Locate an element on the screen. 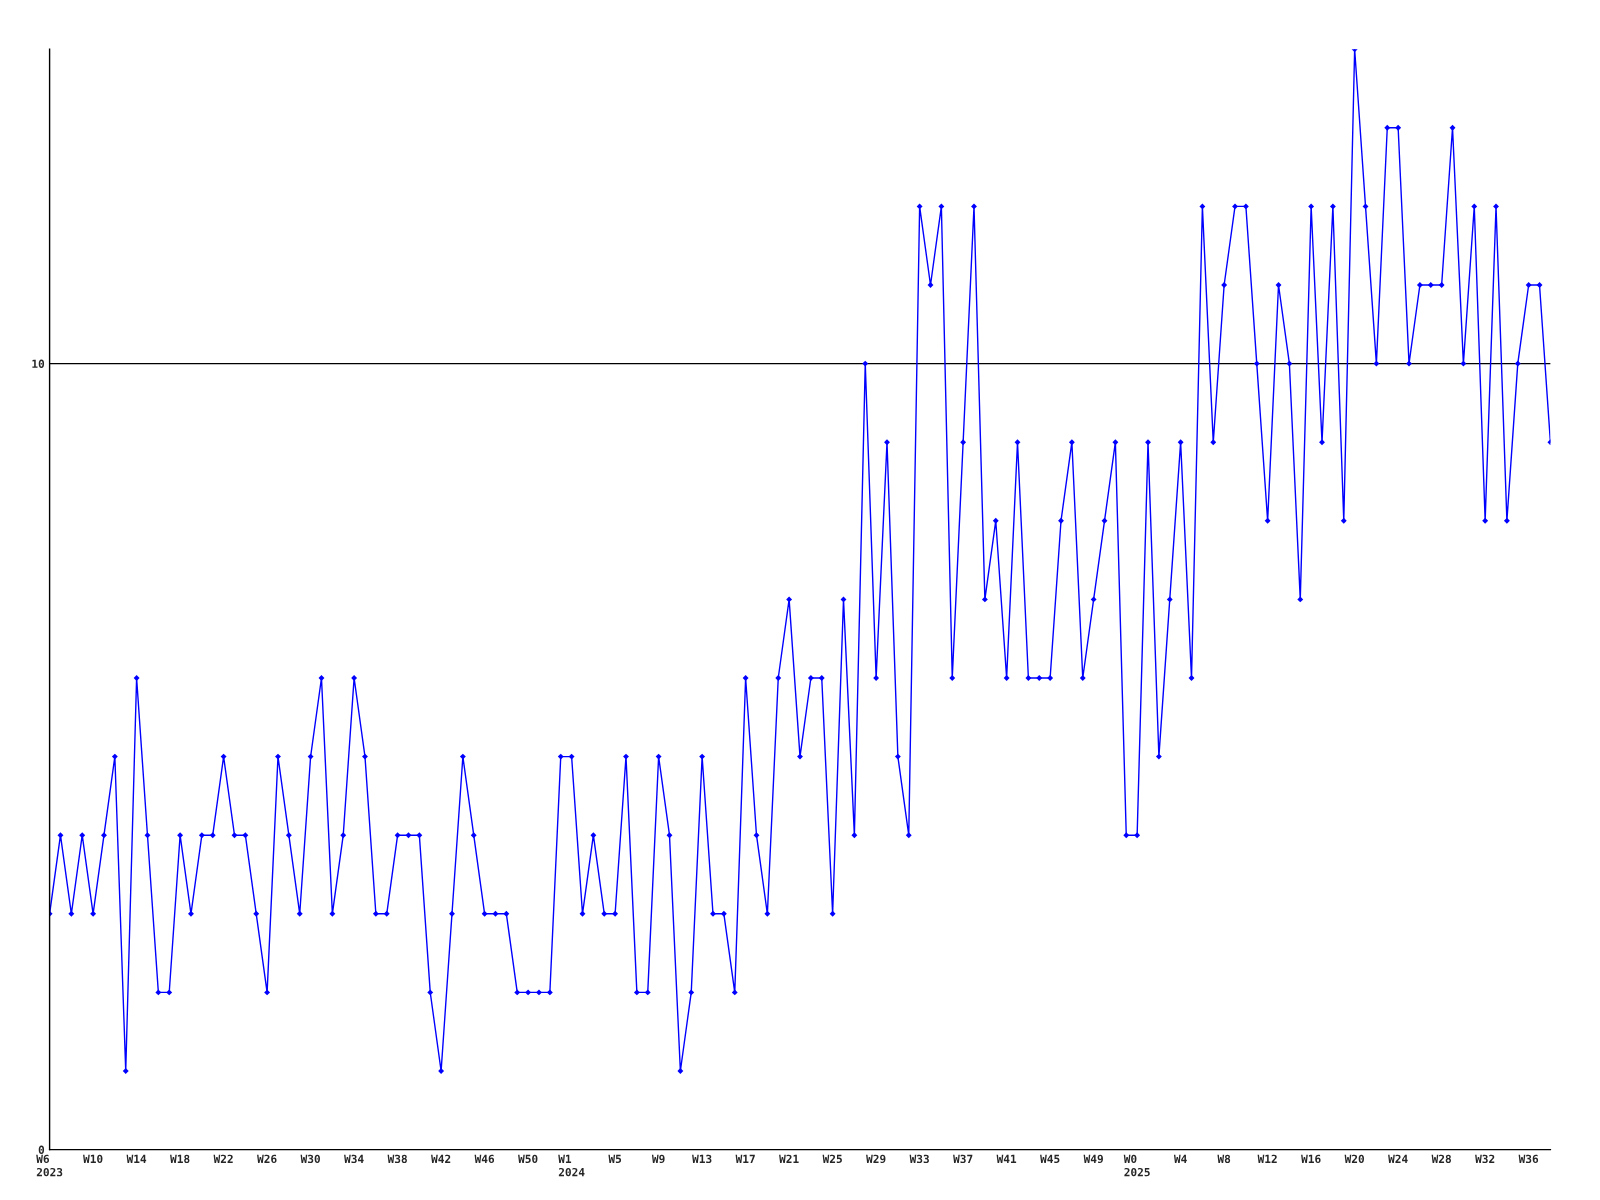 The image size is (1600, 1200). x-tick-label: W41 is located at coordinates (1006, 1158).